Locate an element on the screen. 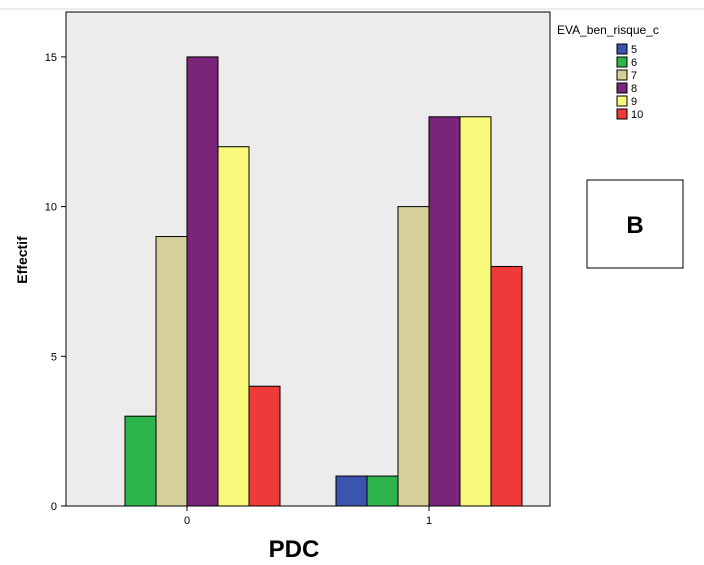  x-tick-label: 1 is located at coordinates (429, 521).